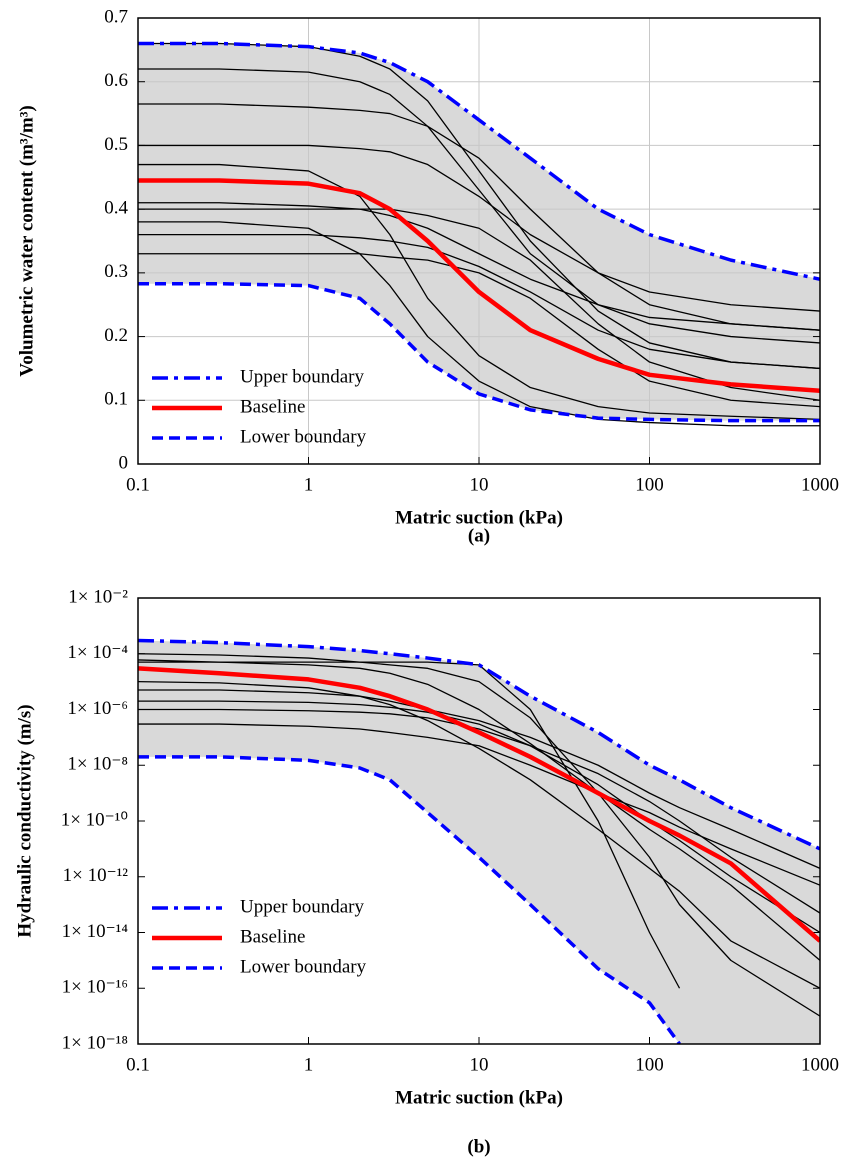 Image resolution: width=856 pixels, height=1175 pixels. Describe the element at coordinates (97, 652) in the screenshot. I see `y-tick-label: 1× 10⁻⁴` at that location.